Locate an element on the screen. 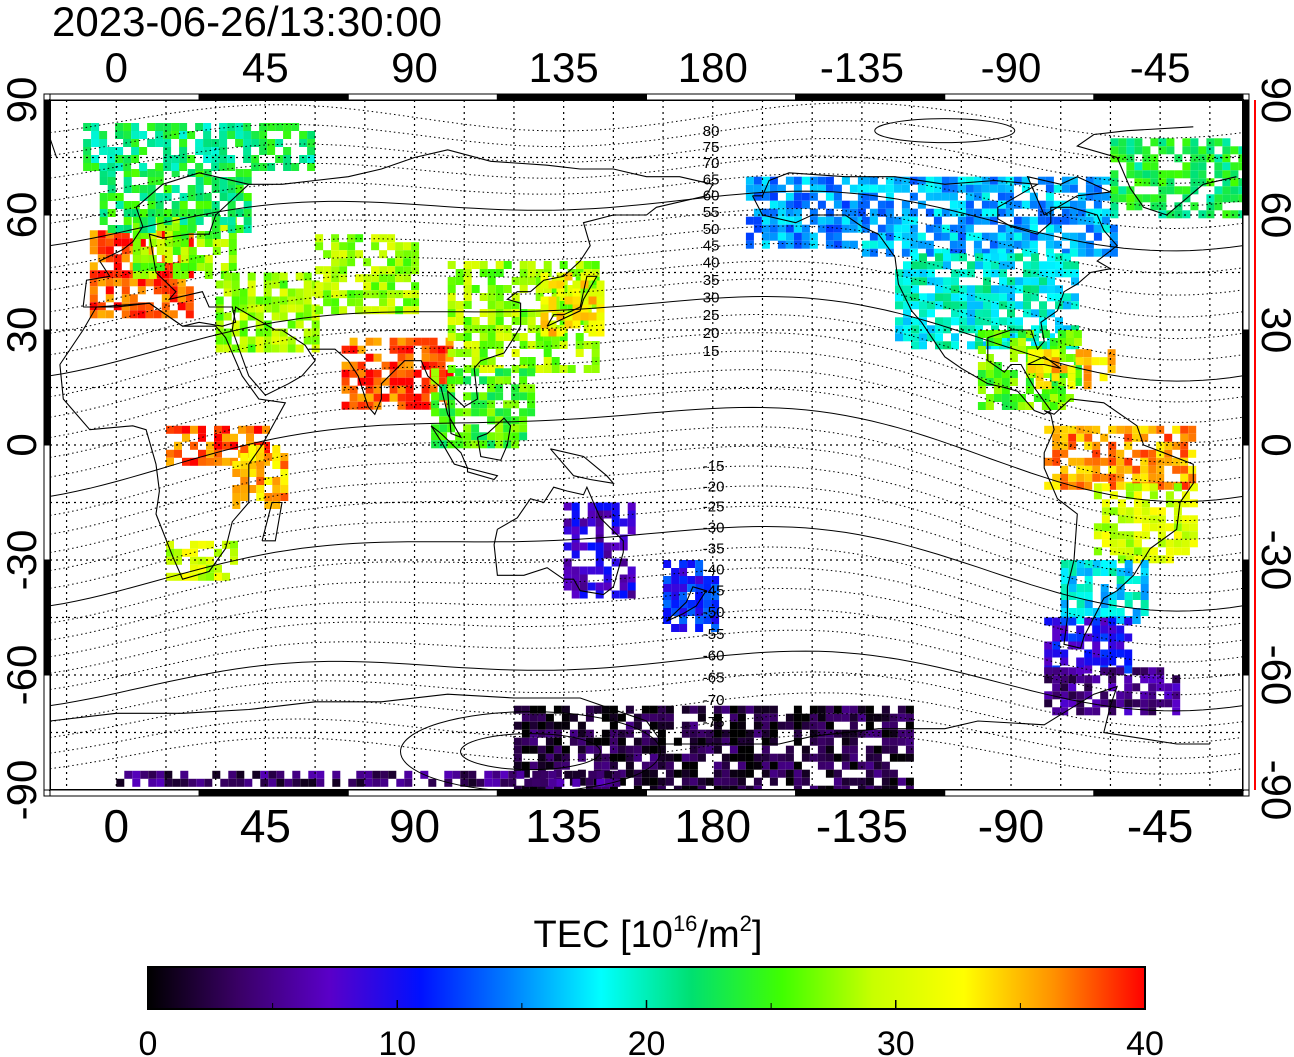 This screenshot has height=1057, width=1294. mag-lat-label: 60 is located at coordinates (711, 196).